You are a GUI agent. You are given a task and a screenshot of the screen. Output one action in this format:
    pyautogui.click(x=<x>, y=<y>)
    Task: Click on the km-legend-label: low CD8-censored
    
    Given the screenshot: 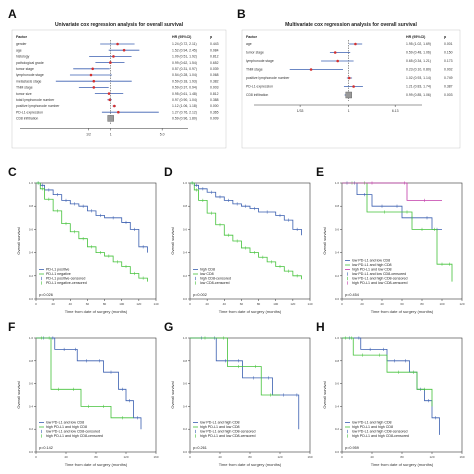 What is the action you would take?
    pyautogui.click(x=215, y=283)
    